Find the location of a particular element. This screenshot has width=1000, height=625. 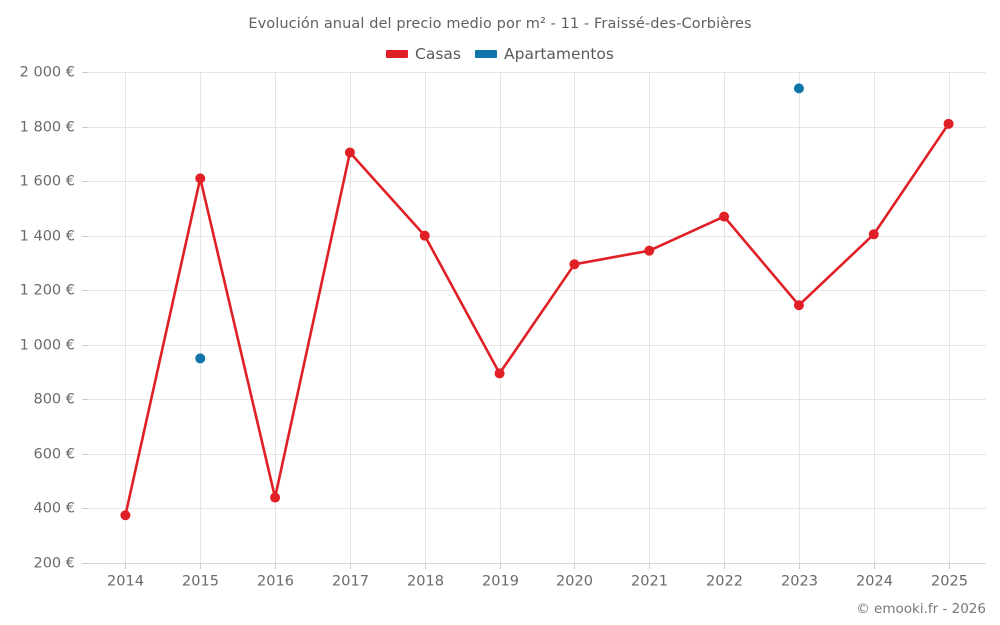

x-axis-tick-label: 2016 is located at coordinates (275, 582).